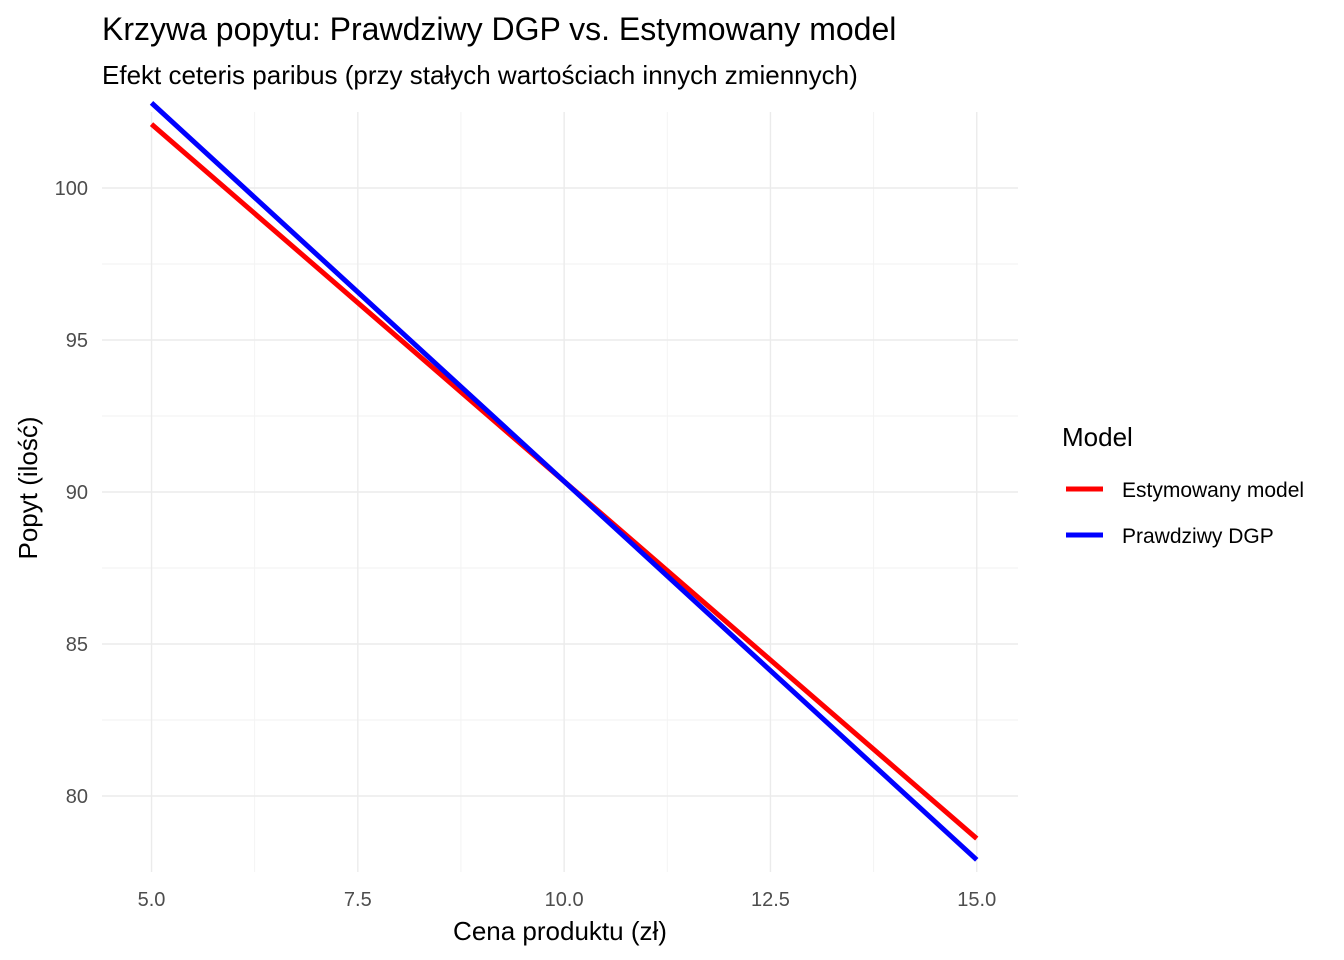  What do you see at coordinates (1198, 536) in the screenshot?
I see `legend-label-prawdziwy-dgp: Prawdziwy DGP` at bounding box center [1198, 536].